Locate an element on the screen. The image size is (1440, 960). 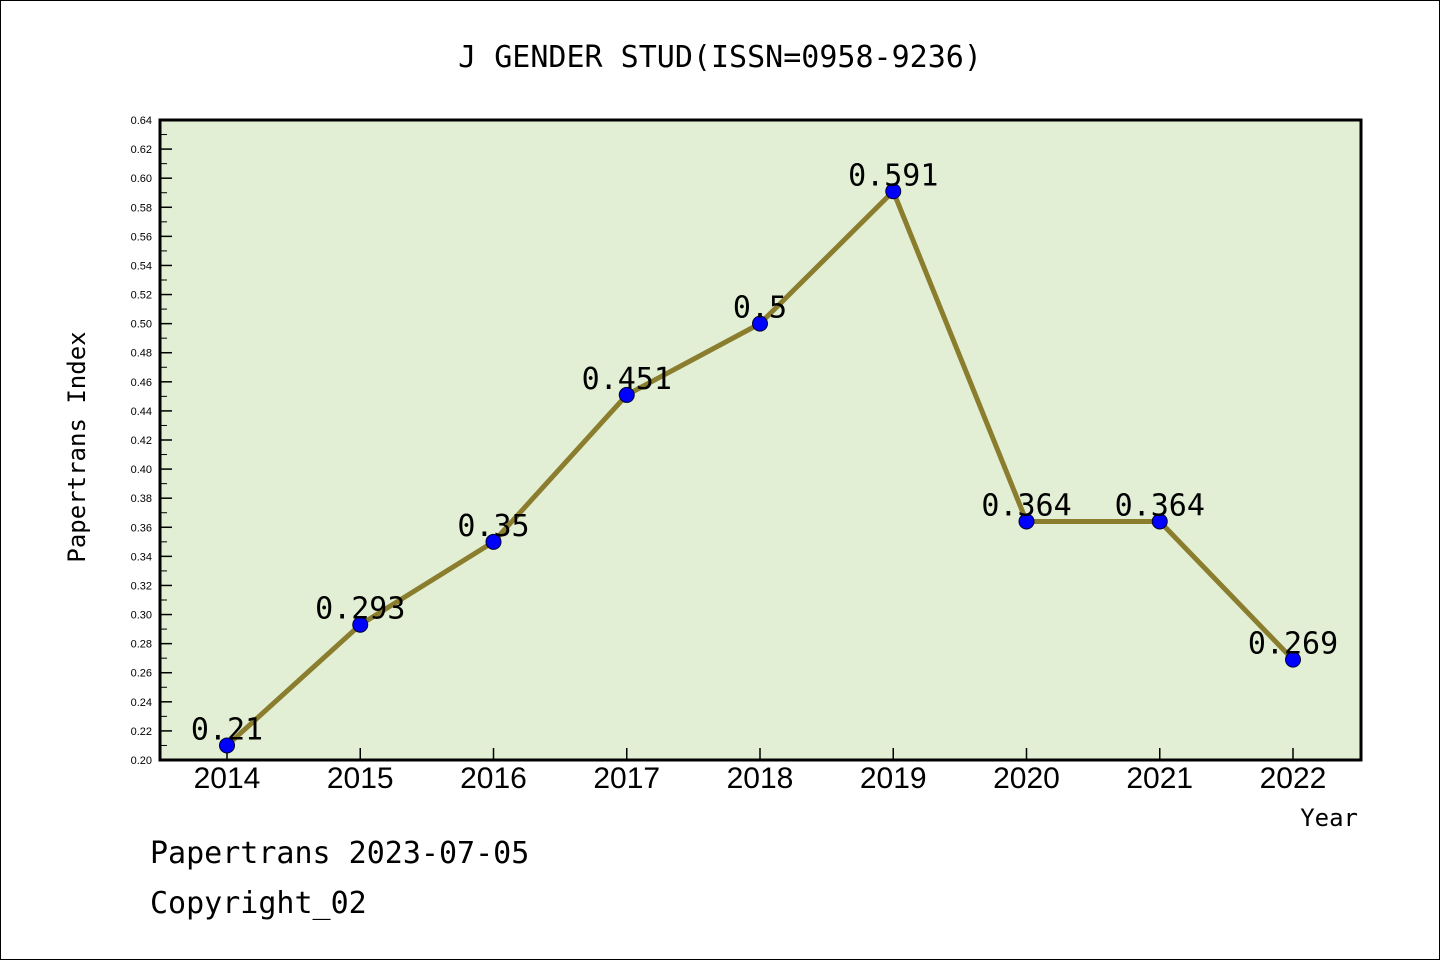
y-tick-label: 0.40 is located at coordinates (141, 470).